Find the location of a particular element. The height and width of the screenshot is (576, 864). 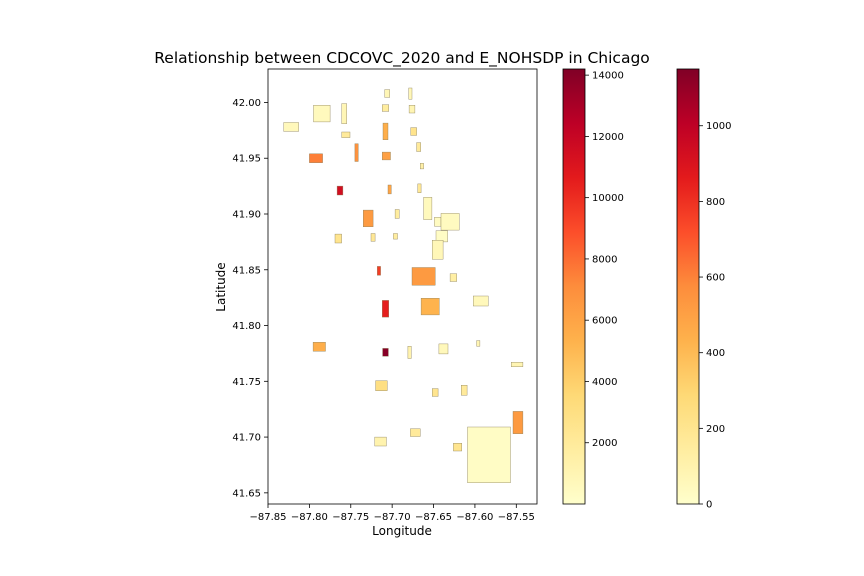

x-tick-label: −87.55 is located at coordinates (516, 517).